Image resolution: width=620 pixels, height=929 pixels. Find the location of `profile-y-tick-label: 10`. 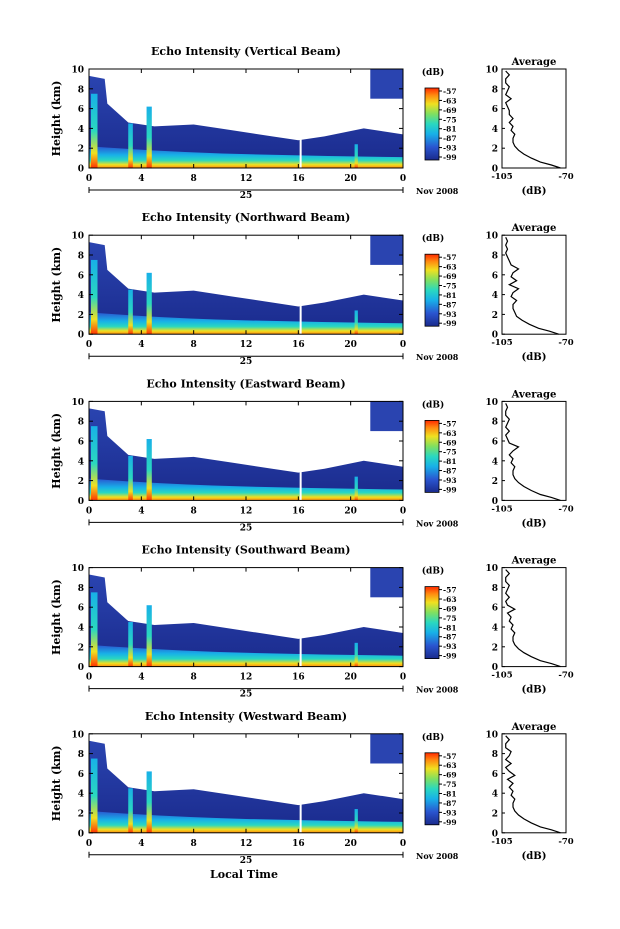

profile-y-tick-label: 10 is located at coordinates (491, 735).